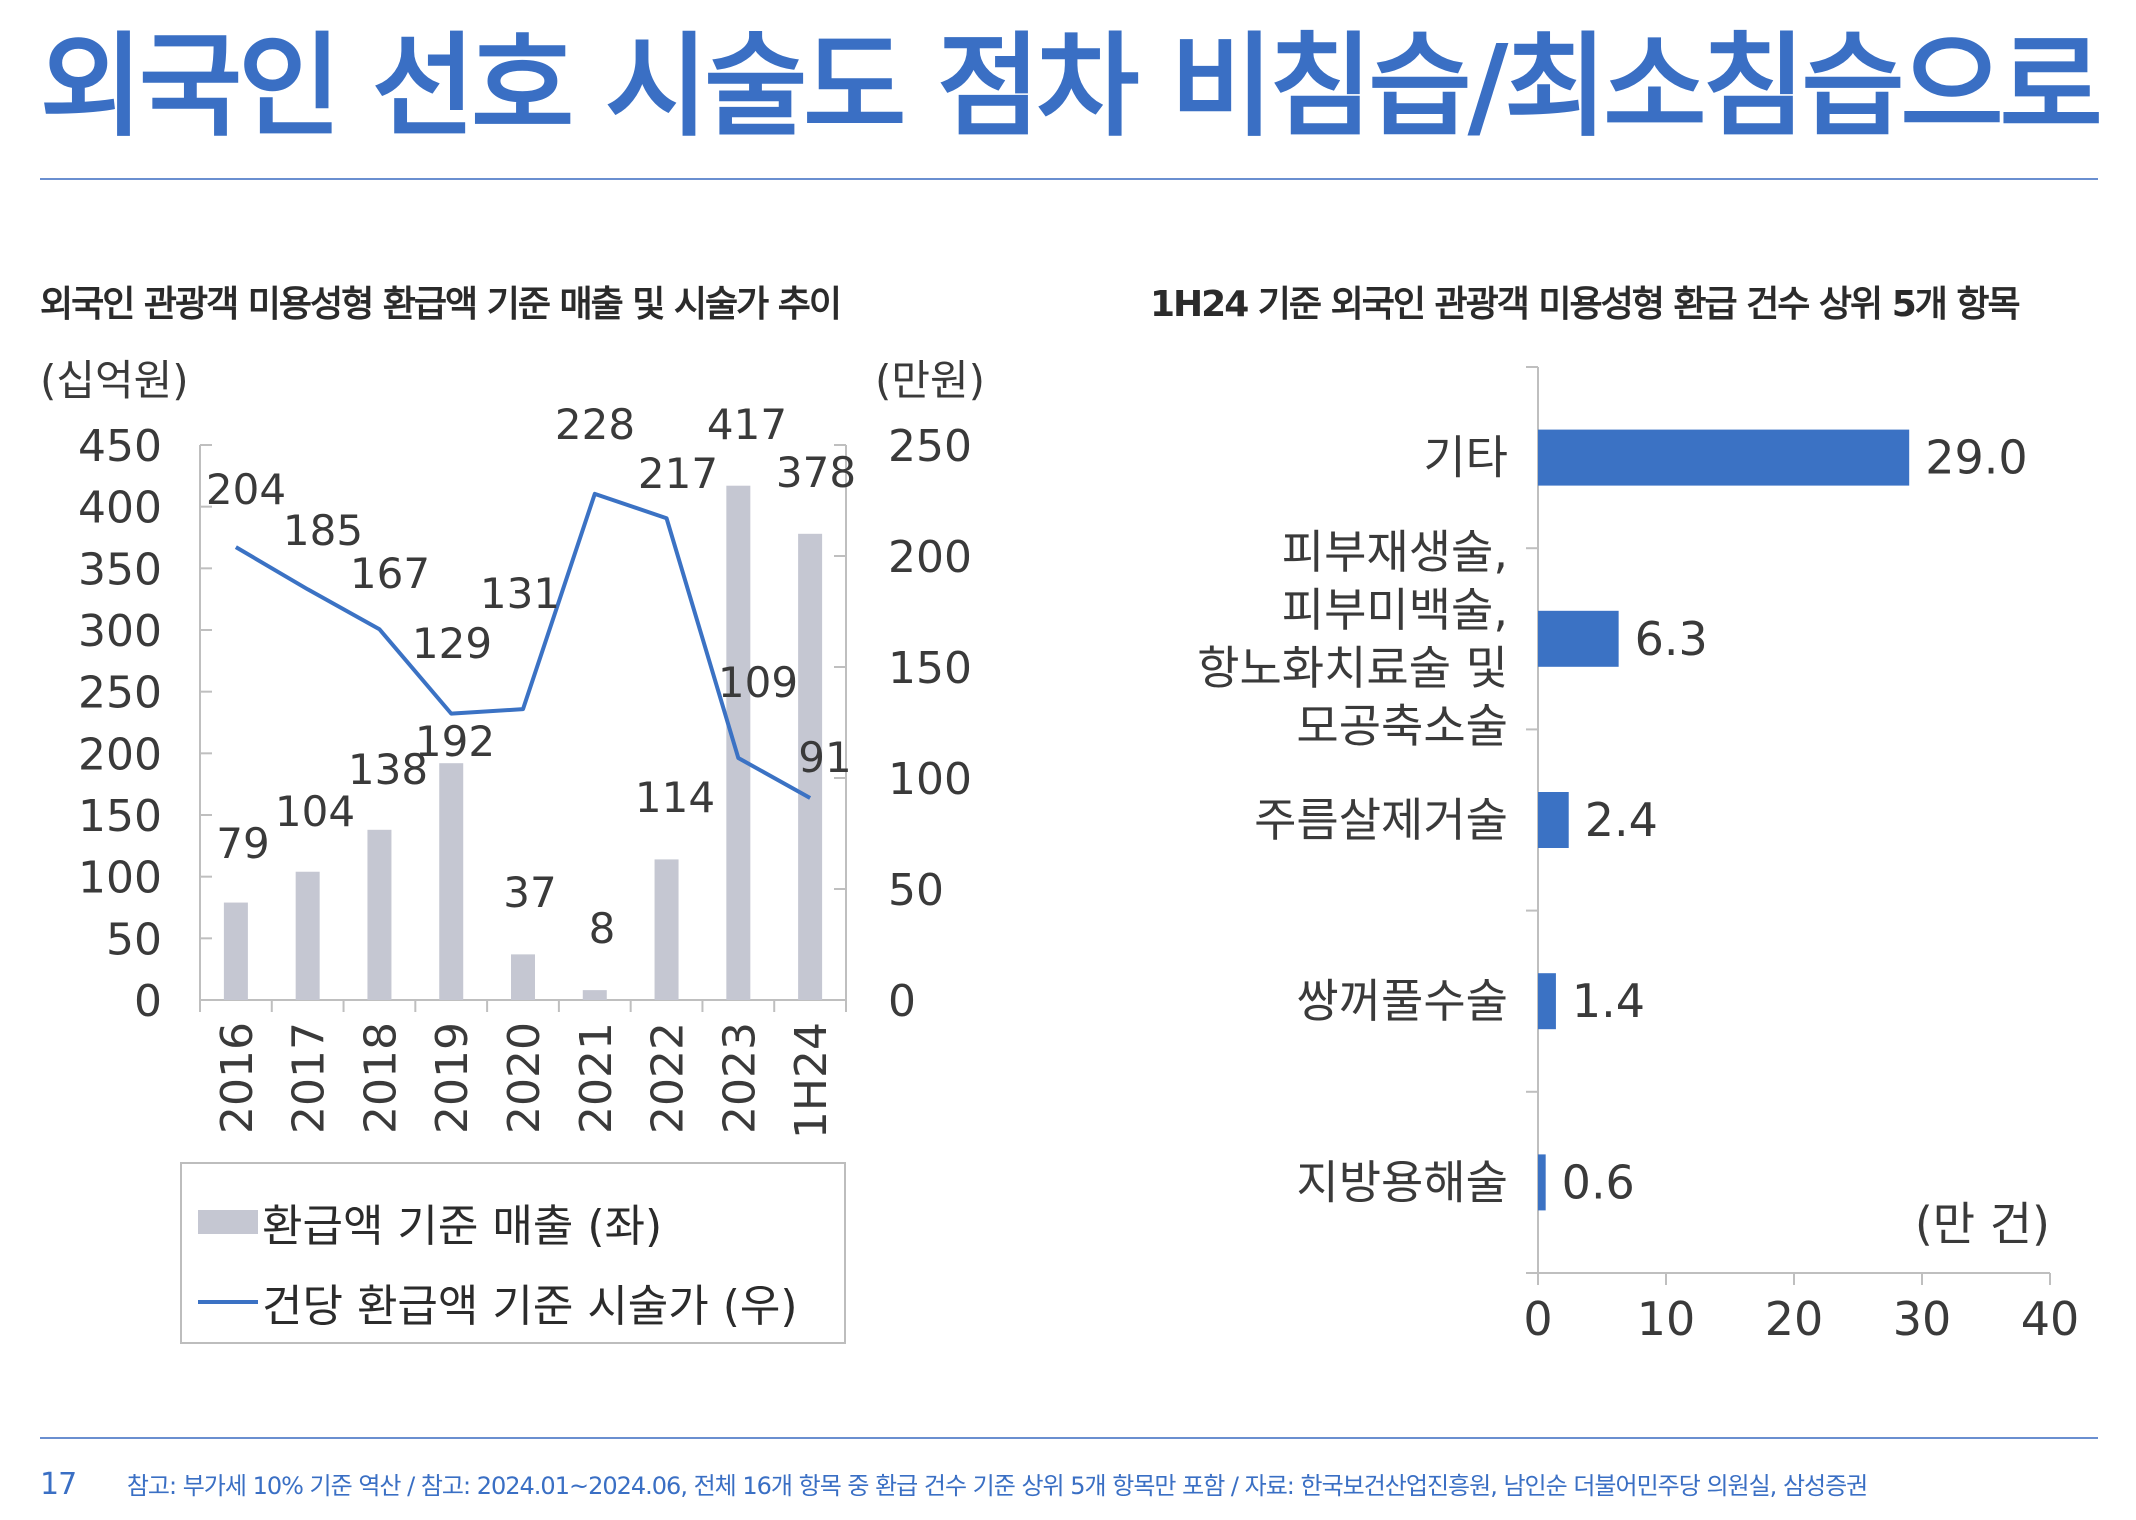 This screenshot has width=2136, height=1520. I want to click on right-tick-label: 50, so click(916, 890).